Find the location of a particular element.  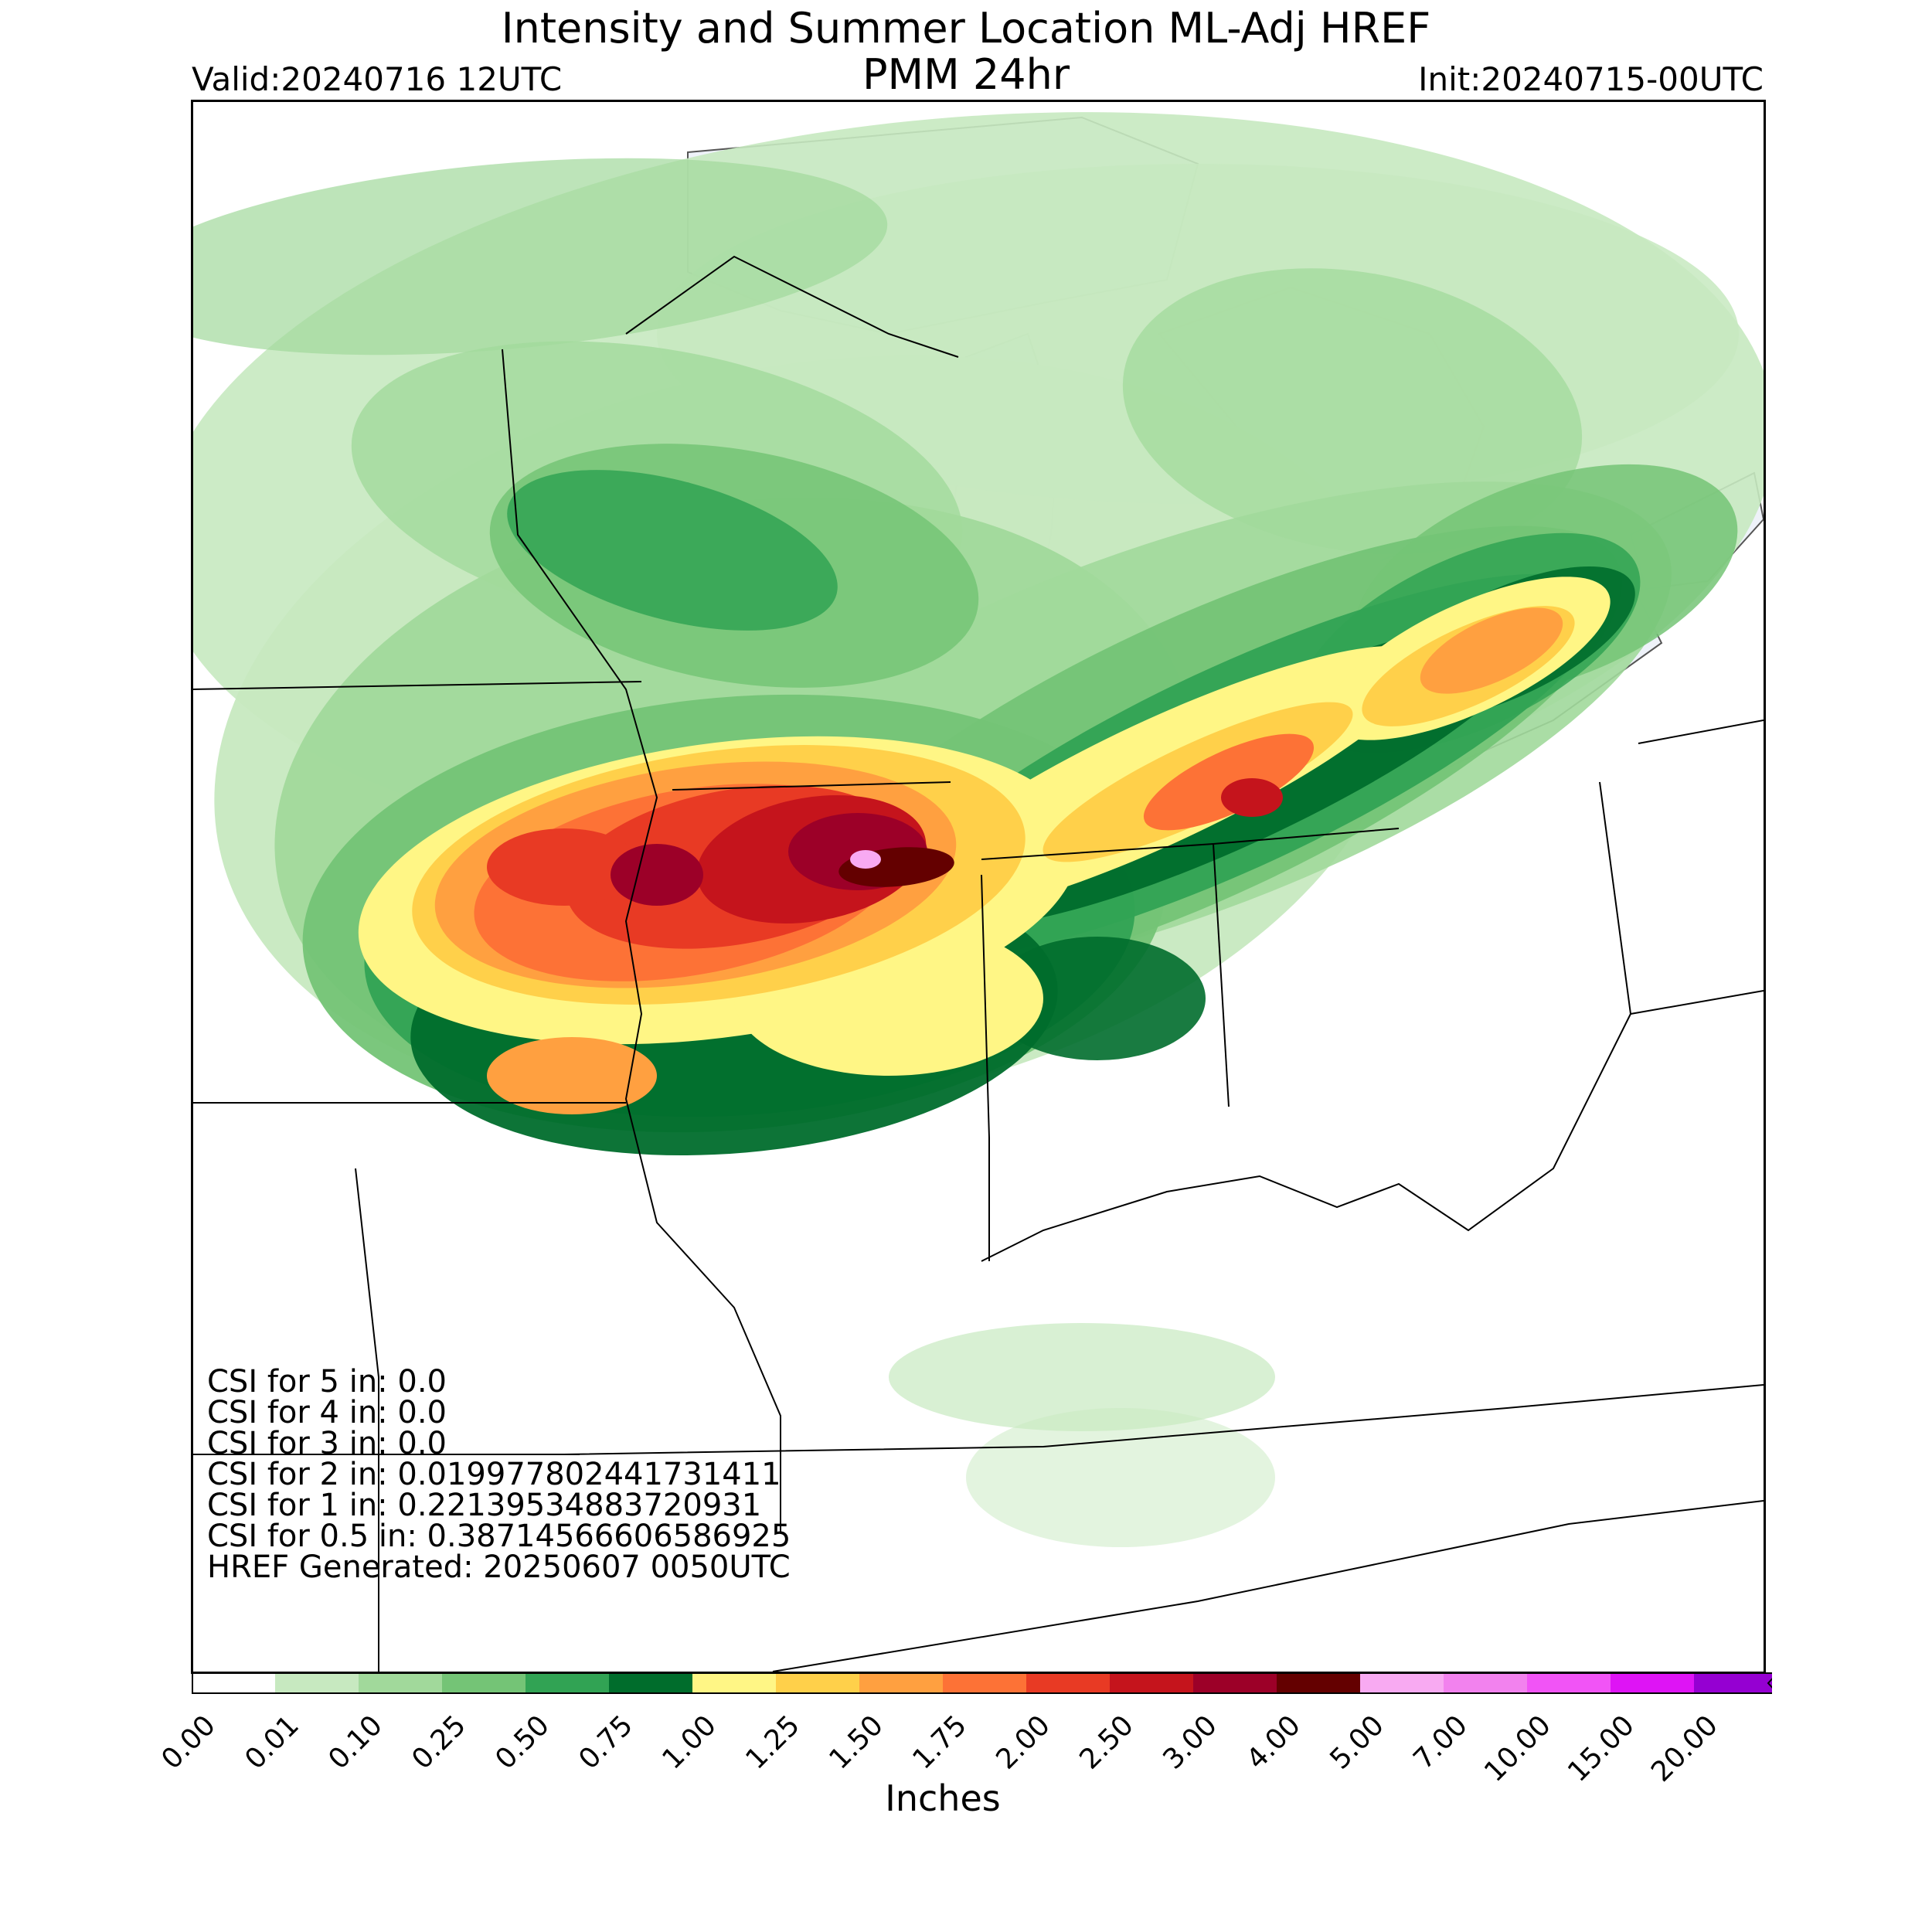

colorbar-tick-label: 0.00 is located at coordinates (189, 1742).